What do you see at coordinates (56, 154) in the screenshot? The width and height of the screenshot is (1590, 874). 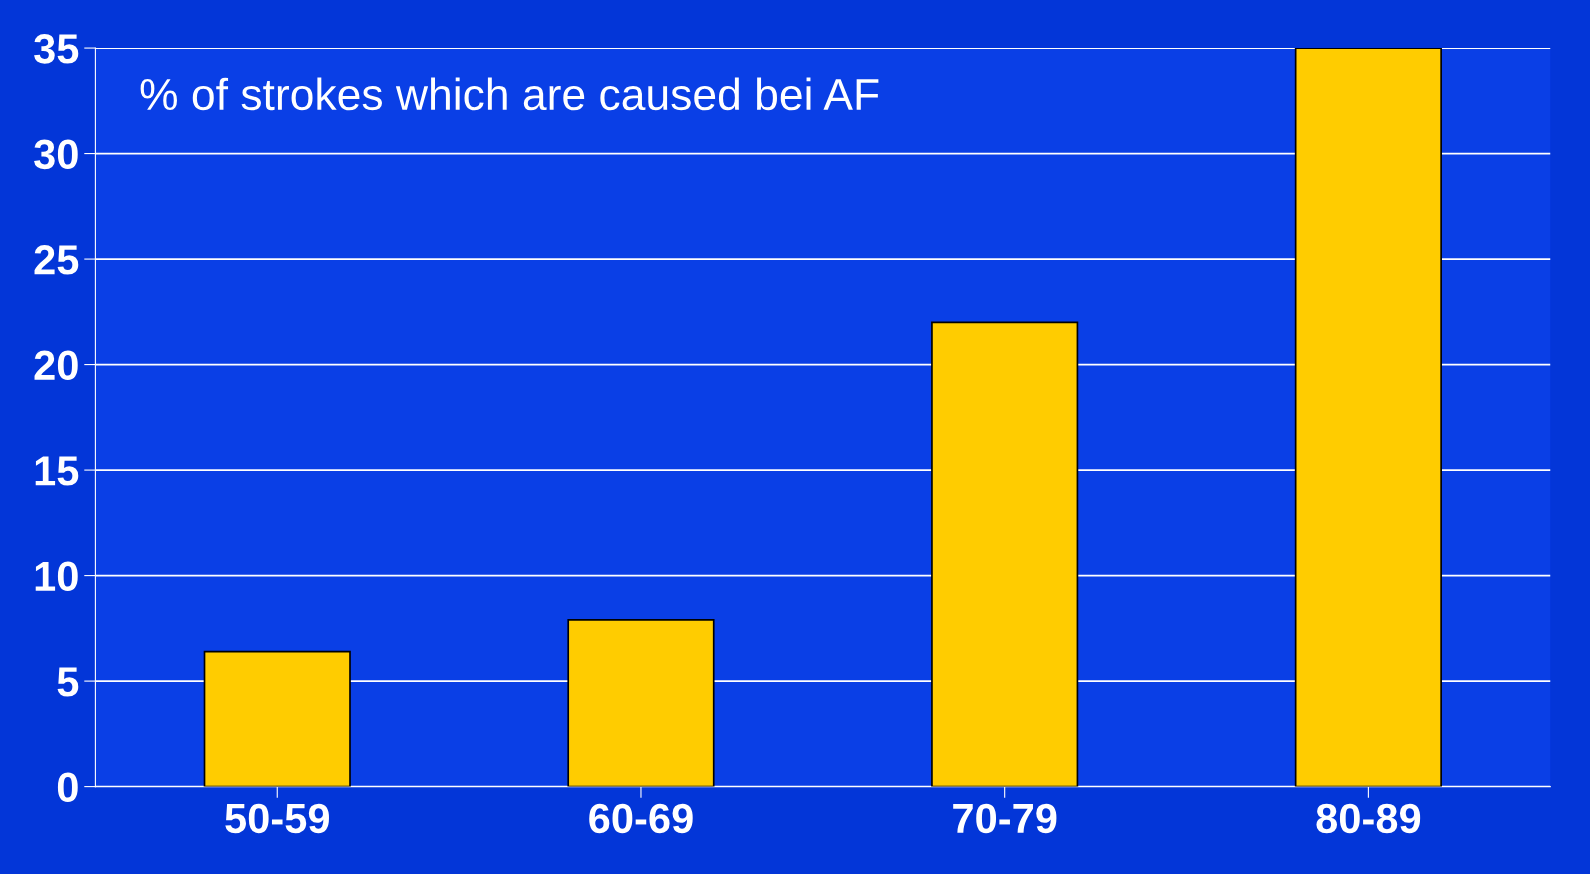 I see `y-tick-label: 30` at bounding box center [56, 154].